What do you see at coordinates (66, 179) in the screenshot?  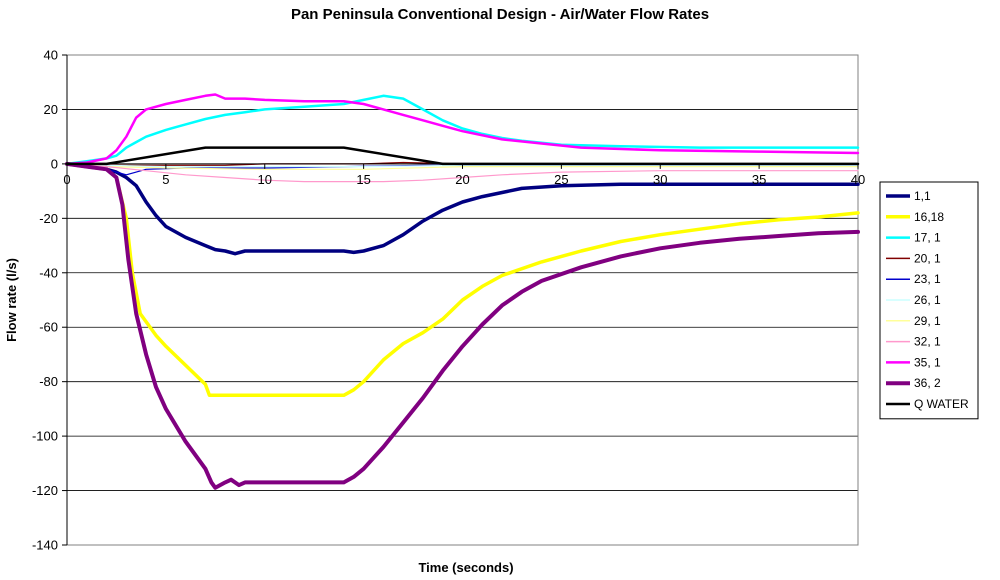 I see `x-tick-label: 0` at bounding box center [66, 179].